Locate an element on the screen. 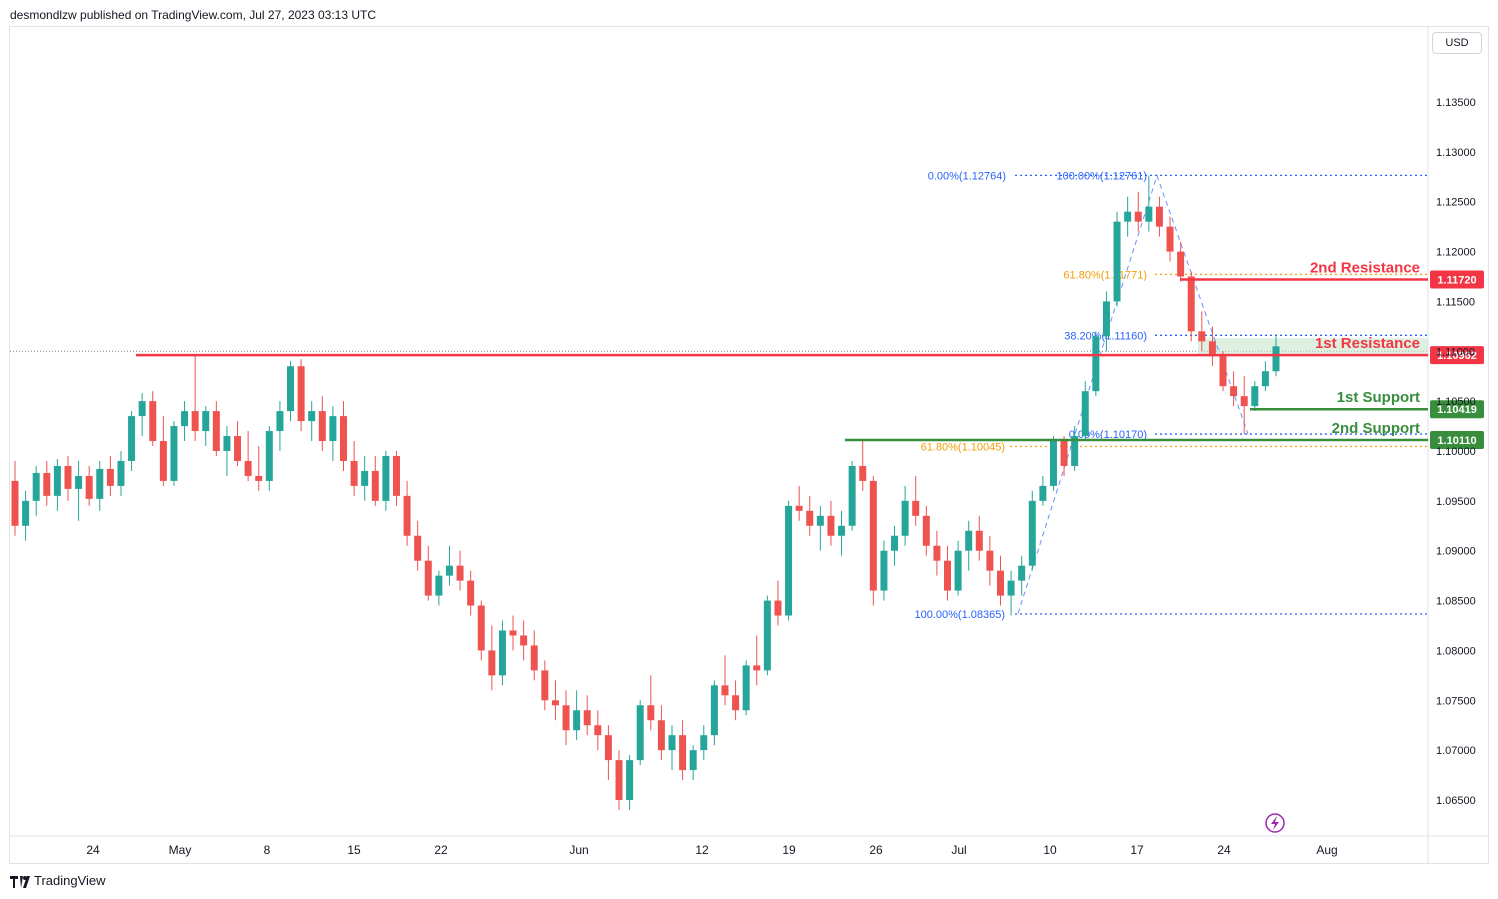  fib-label: 38.20%(1.11160) is located at coordinates (1105, 336).